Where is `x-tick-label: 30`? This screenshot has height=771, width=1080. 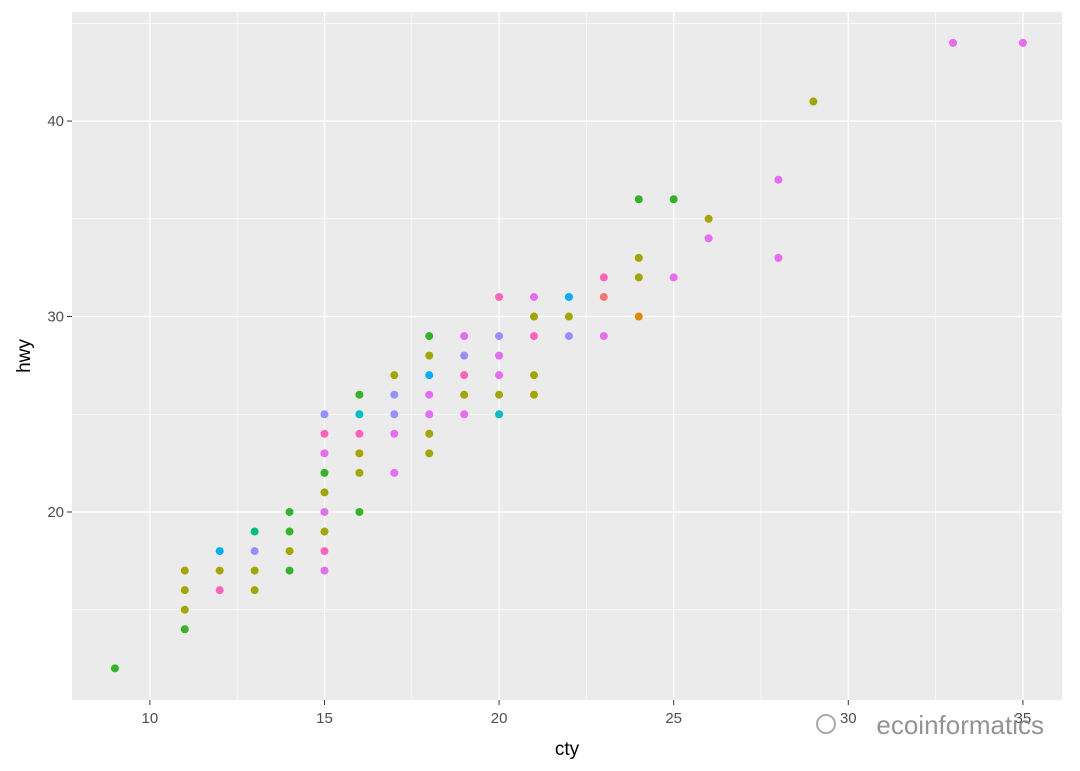 x-tick-label: 30 is located at coordinates (848, 718).